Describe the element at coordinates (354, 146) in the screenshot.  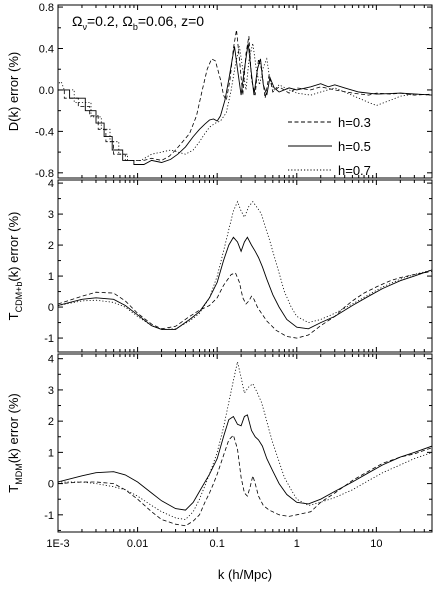
I see `legend-label: h=0.5` at that location.